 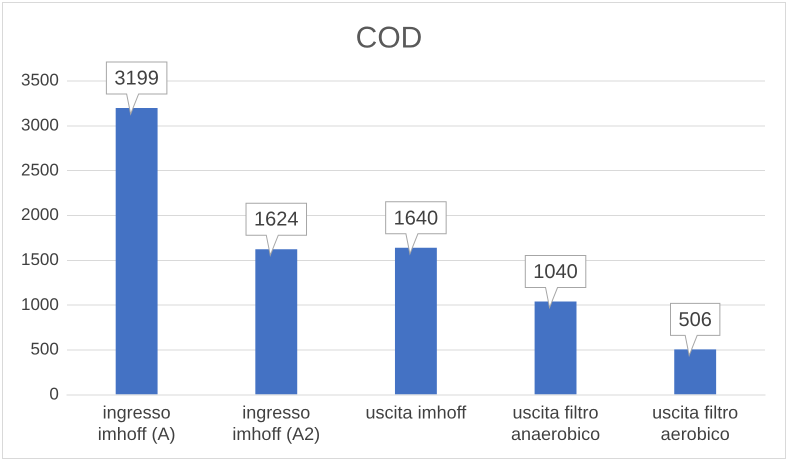 What do you see at coordinates (276, 423) in the screenshot?
I see `x-tick-label: ingresso imhoff (A2)` at bounding box center [276, 423].